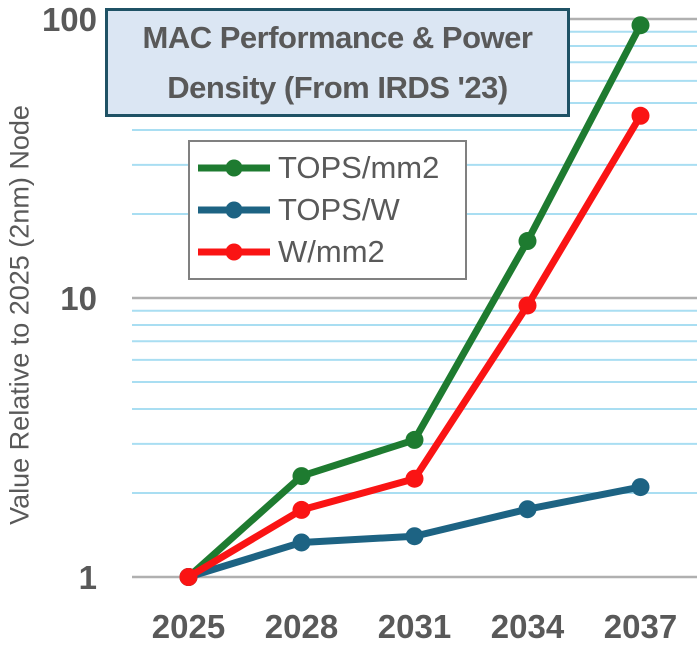 The image size is (700, 645). Describe the element at coordinates (69, 19) in the screenshot. I see `y-tick-label-100: 100` at that location.